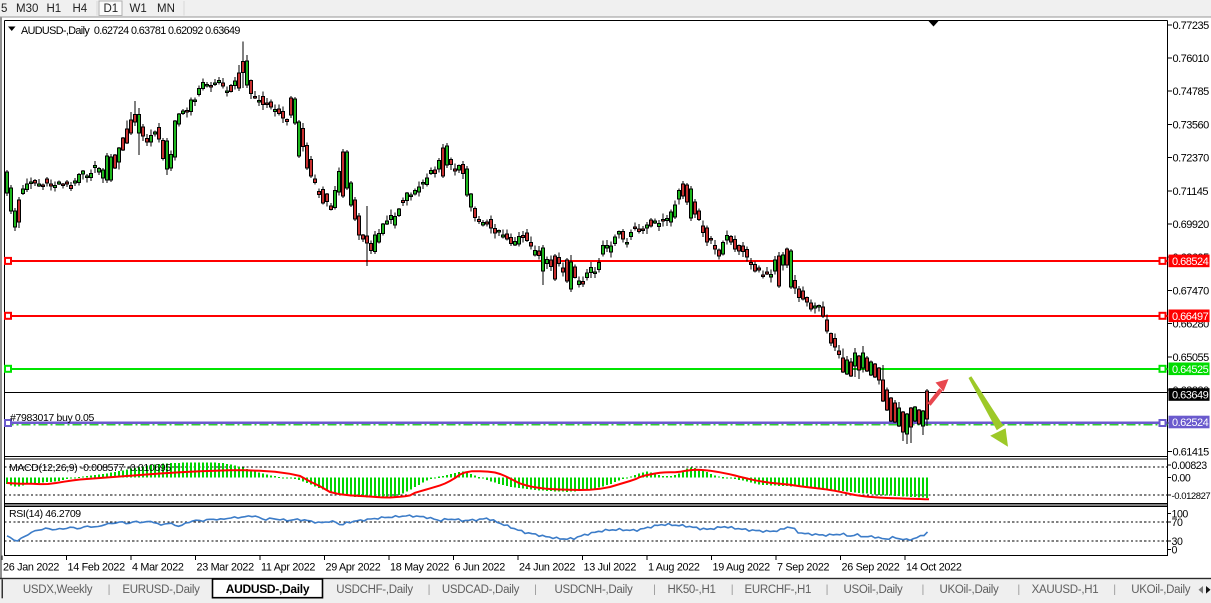  I want to click on svg-text: 14 Feb 2022, so click(97, 568).